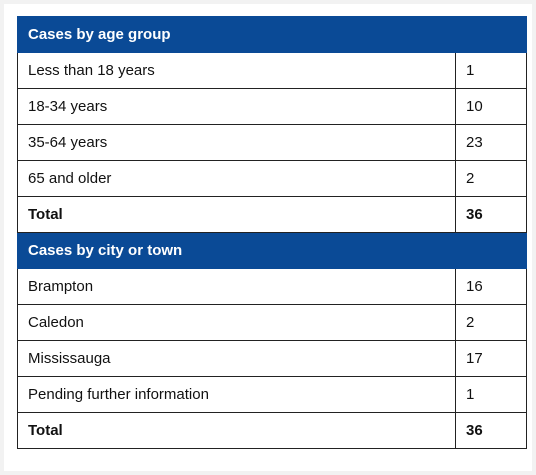 This screenshot has width=536, height=475. I want to click on row-label: 18-34 years, so click(236, 106).